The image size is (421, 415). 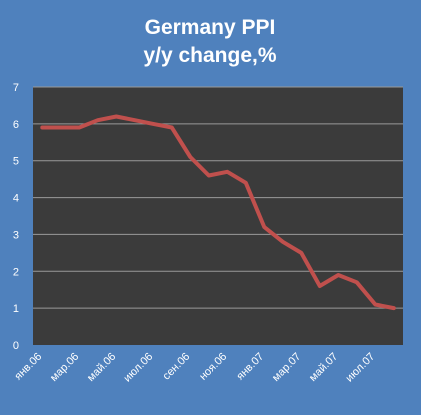 What do you see at coordinates (16, 88) in the screenshot?
I see `y-tick-label: 7` at bounding box center [16, 88].